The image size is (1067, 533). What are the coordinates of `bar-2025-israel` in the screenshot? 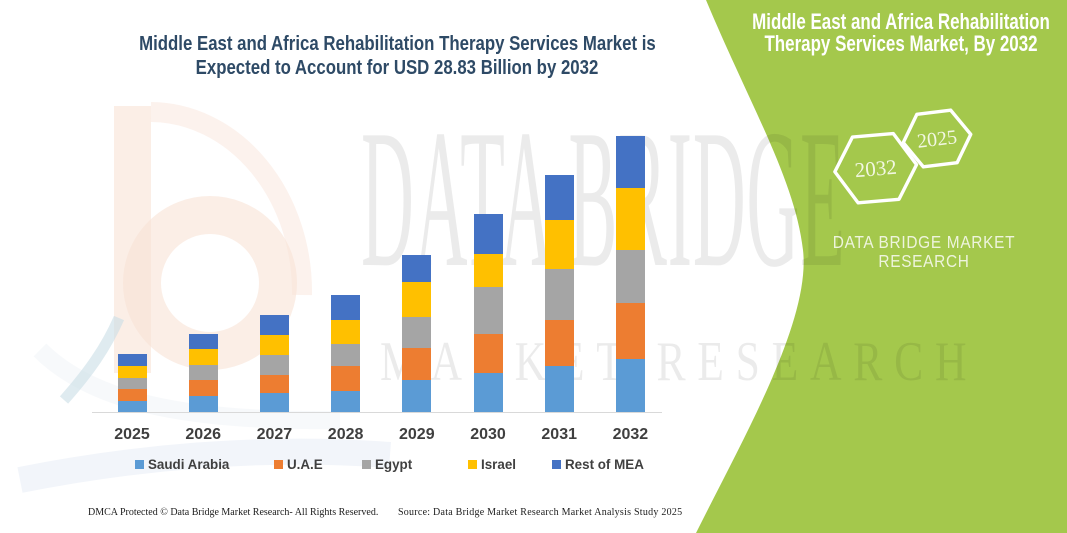 It's located at (132, 371).